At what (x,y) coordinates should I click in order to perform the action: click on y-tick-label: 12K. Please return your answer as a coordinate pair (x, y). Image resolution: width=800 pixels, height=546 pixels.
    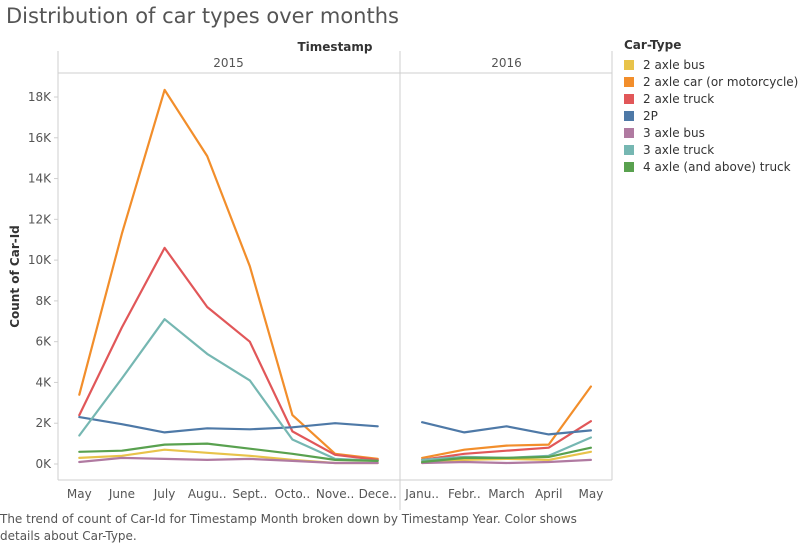
    Looking at the image, I should click on (40, 219).